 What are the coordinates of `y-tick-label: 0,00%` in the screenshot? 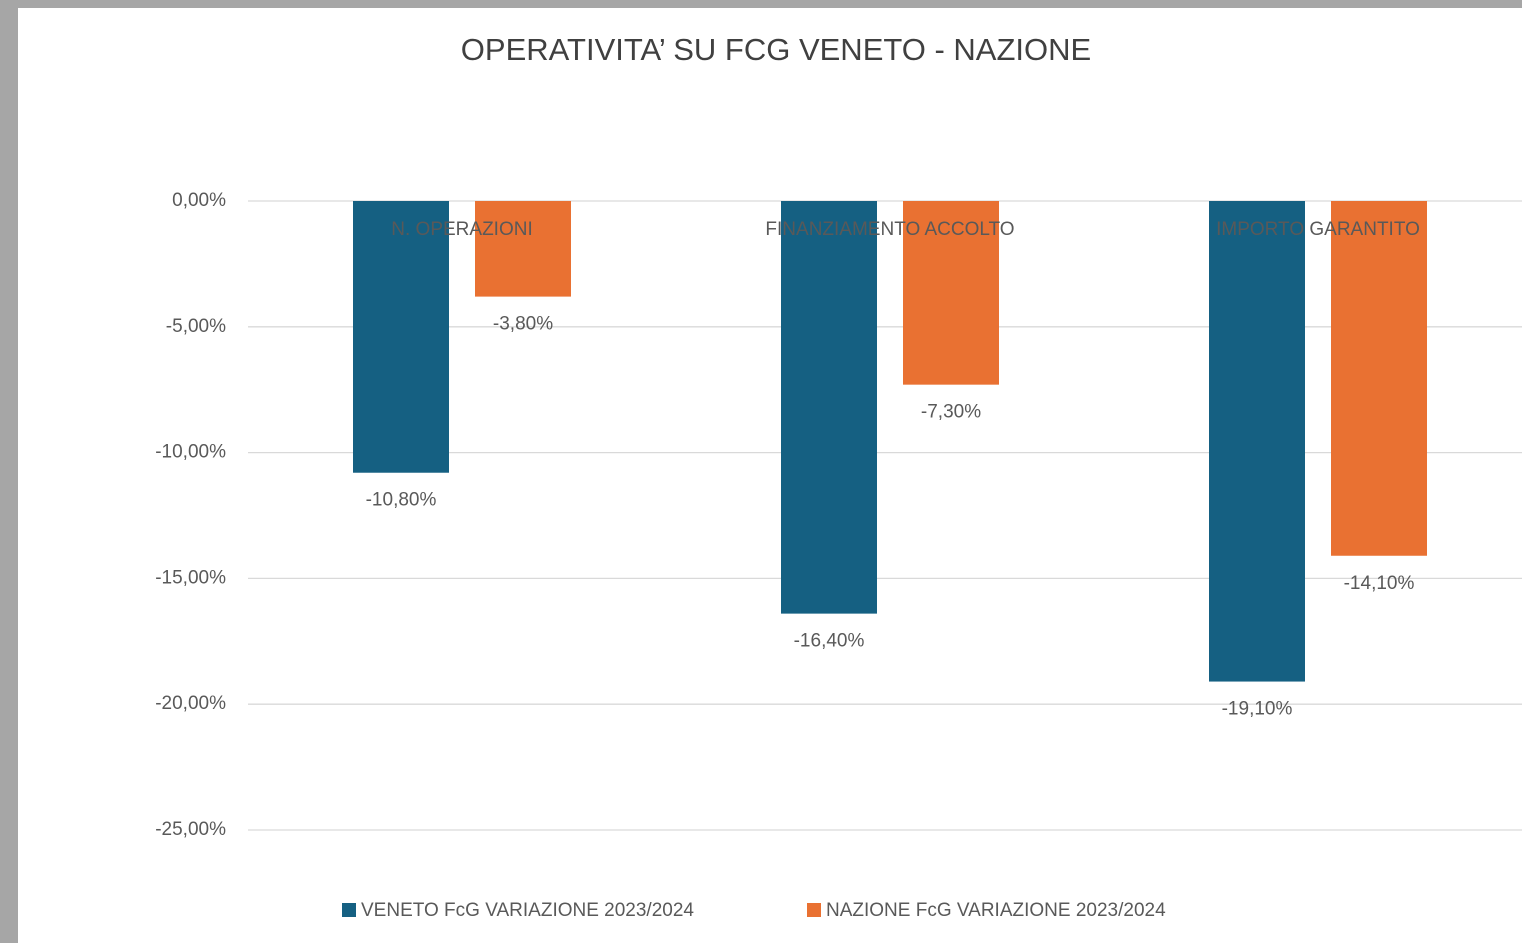 It's located at (199, 200).